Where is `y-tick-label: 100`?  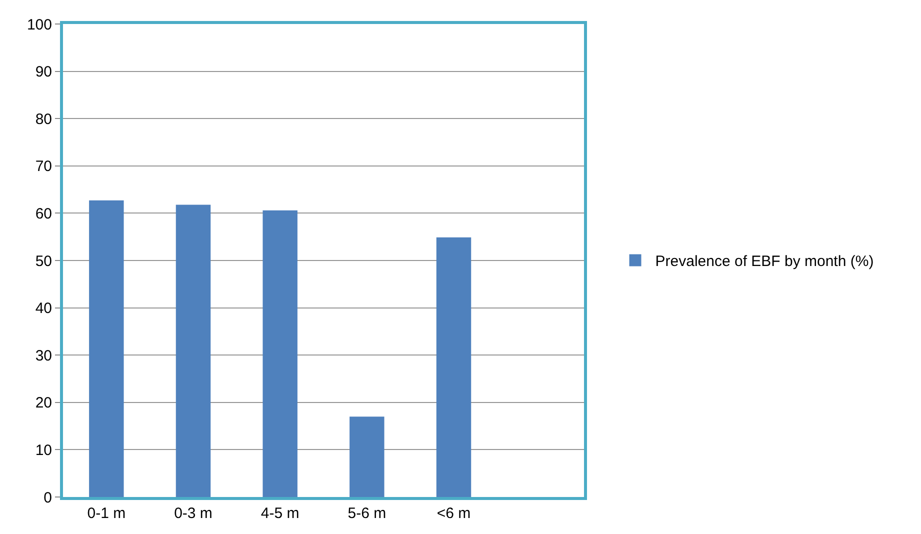 y-tick-label: 100 is located at coordinates (39, 25).